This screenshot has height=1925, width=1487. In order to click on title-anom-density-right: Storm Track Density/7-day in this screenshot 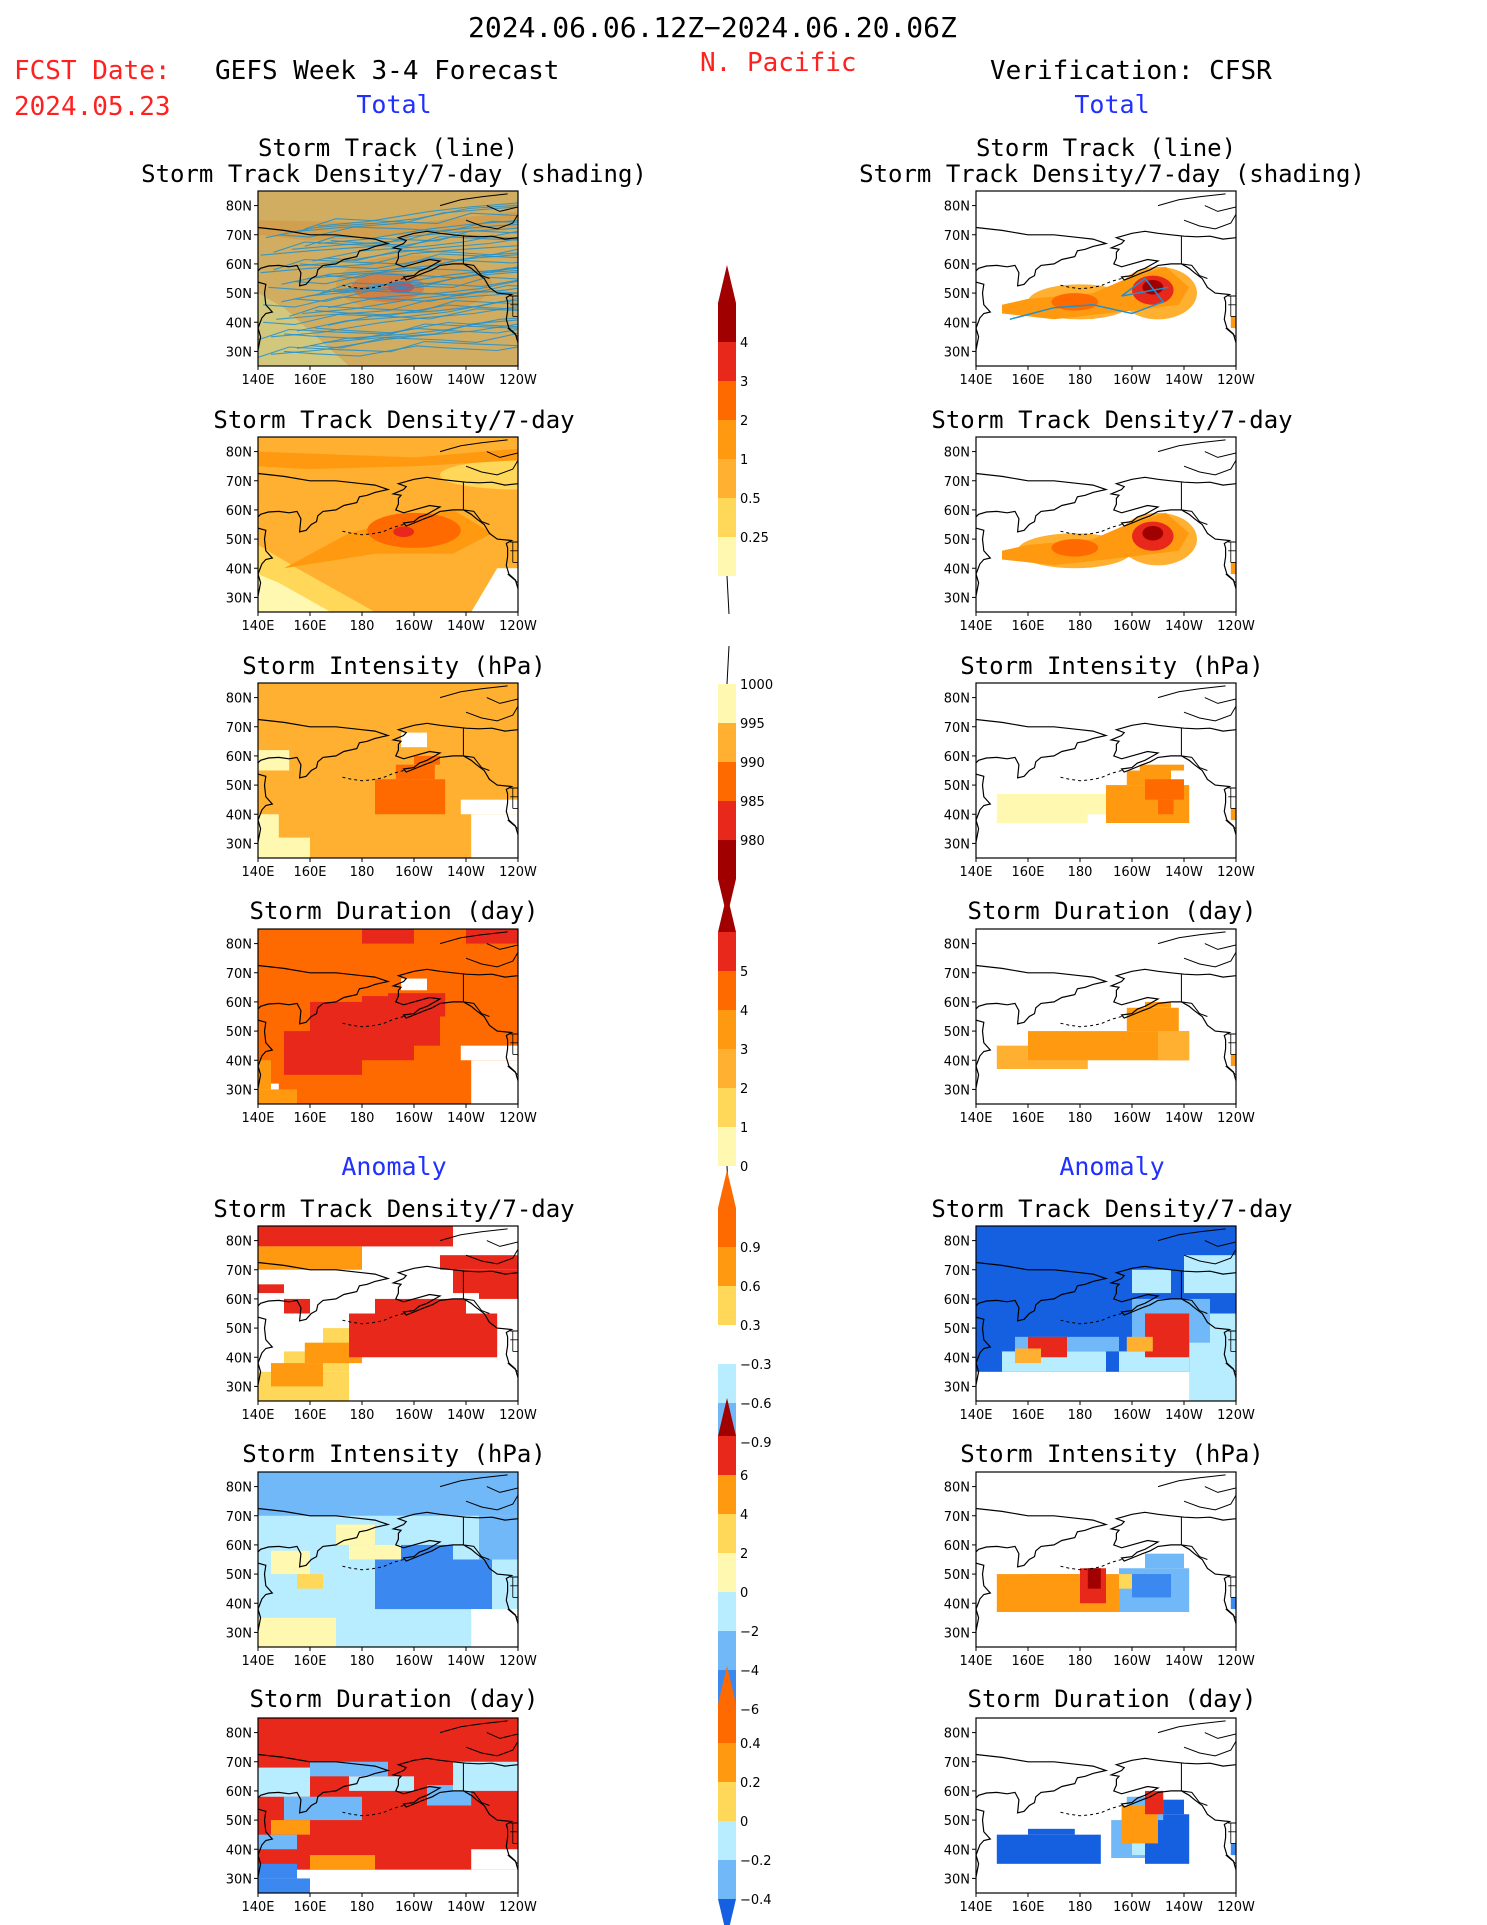, I will do `click(1112, 1209)`.